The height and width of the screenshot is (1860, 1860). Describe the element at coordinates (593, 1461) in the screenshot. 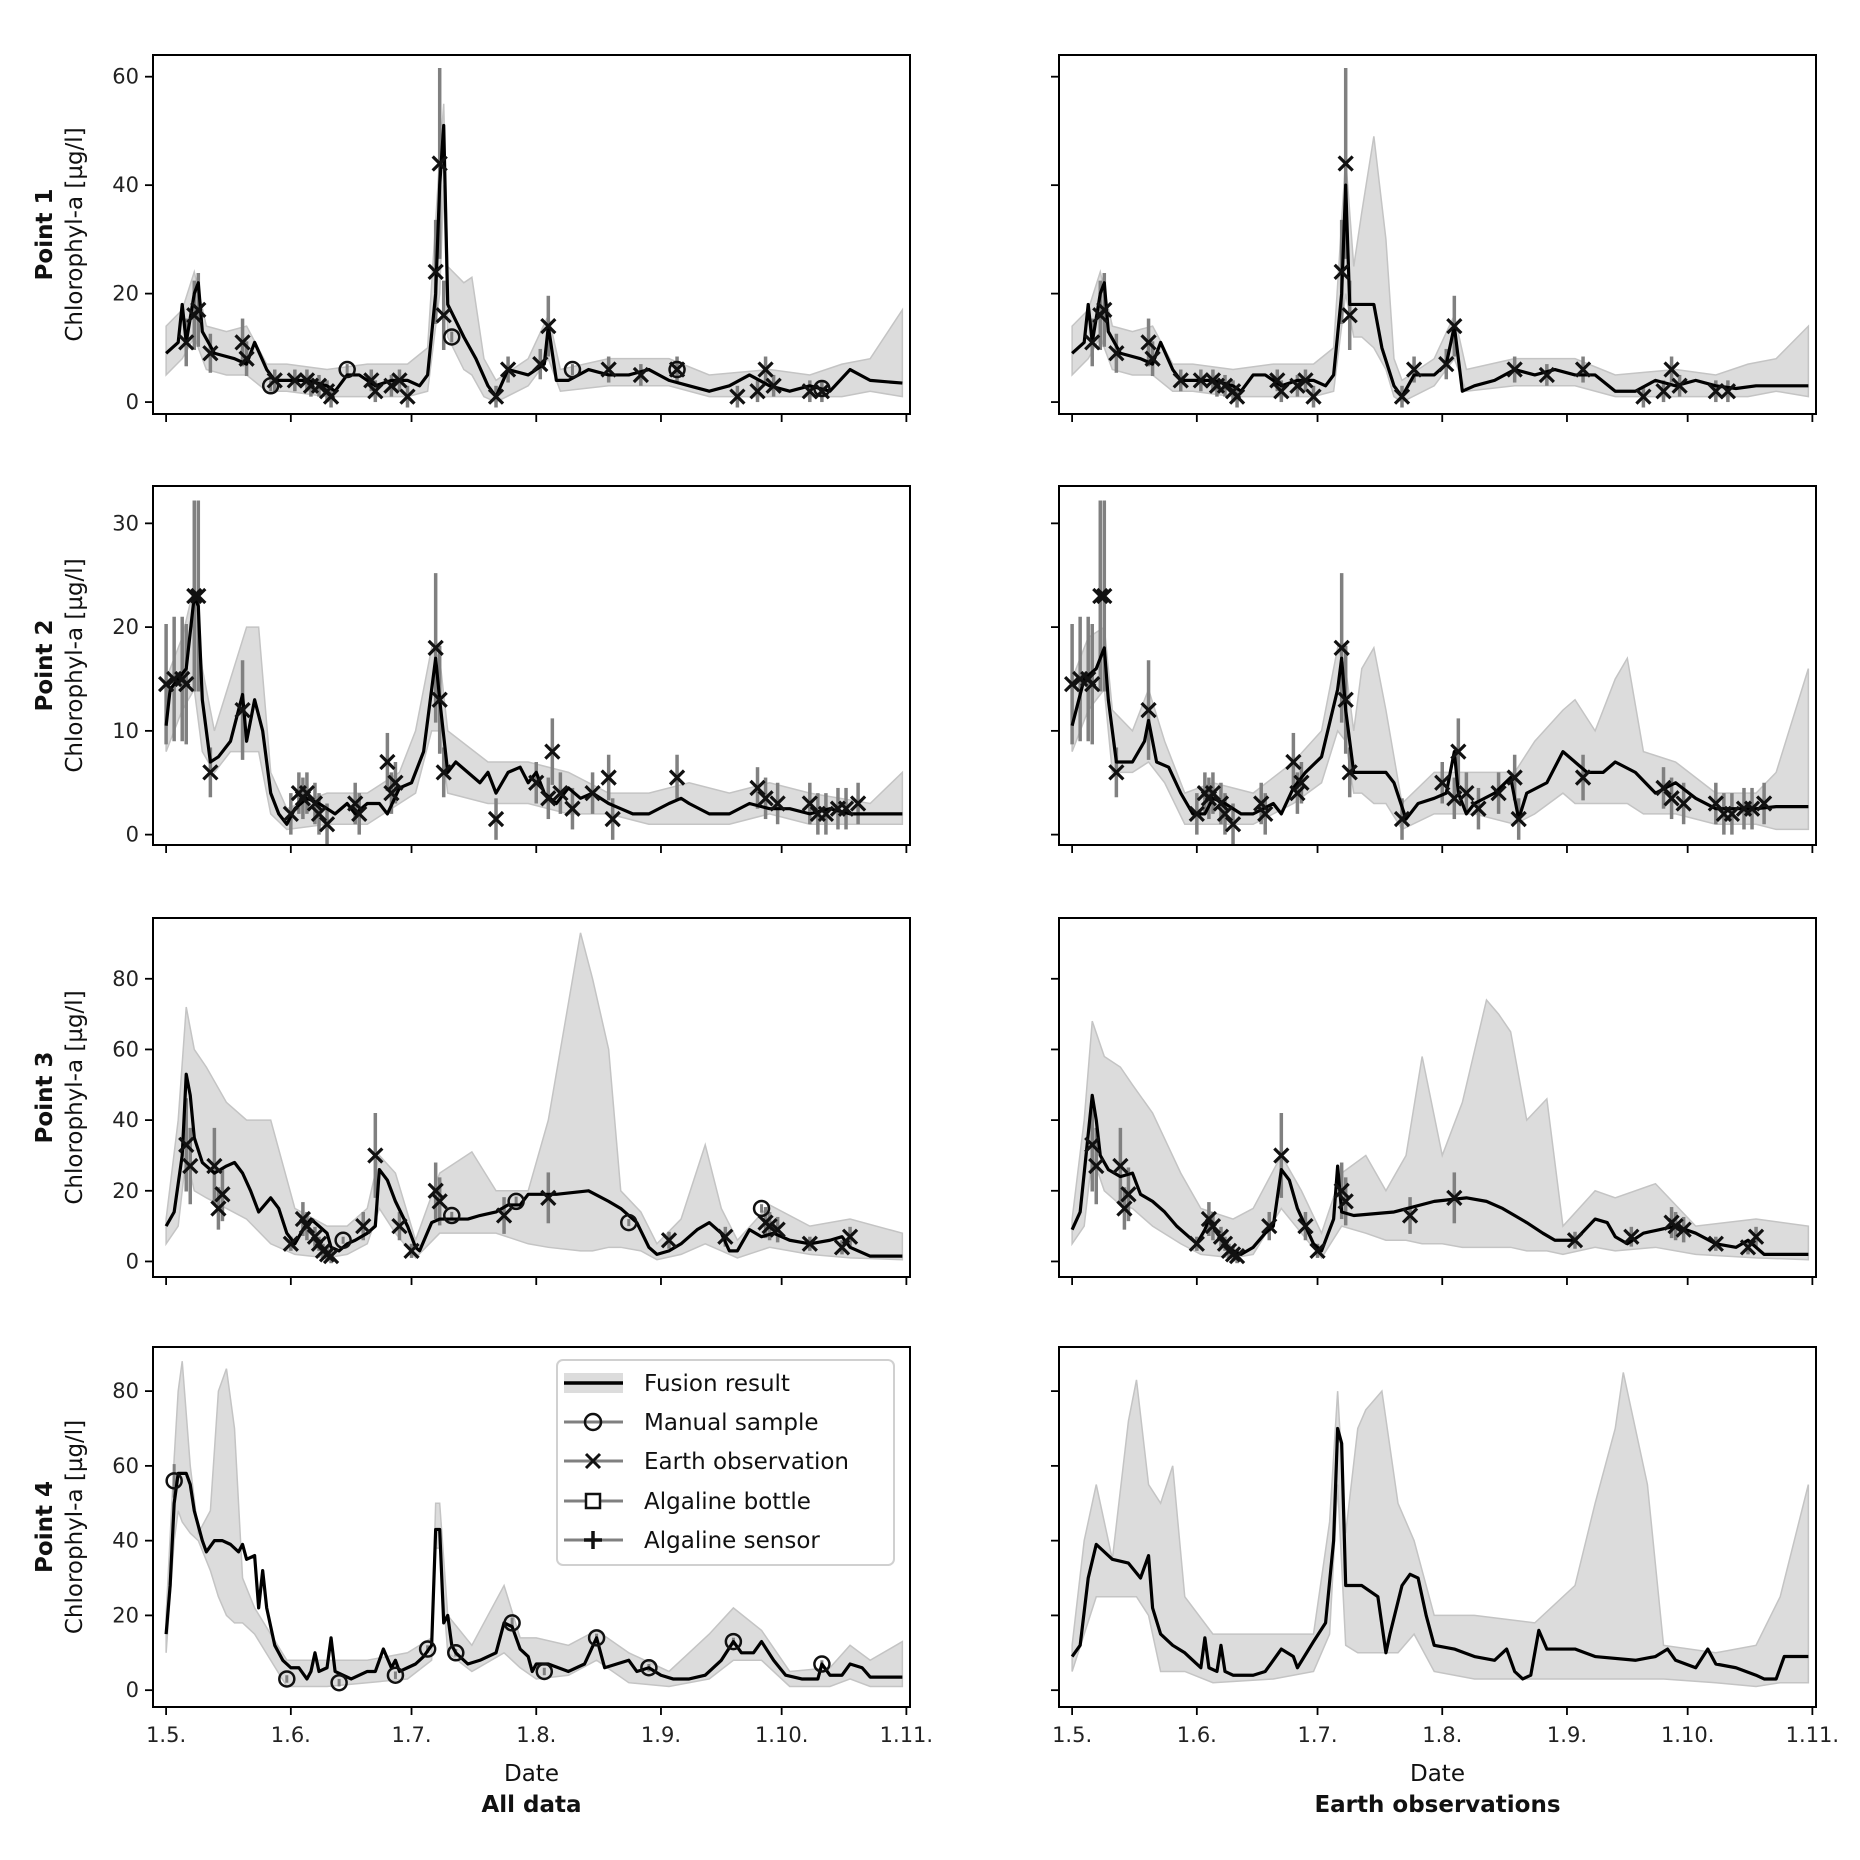

I see `x-marker-icon` at that location.